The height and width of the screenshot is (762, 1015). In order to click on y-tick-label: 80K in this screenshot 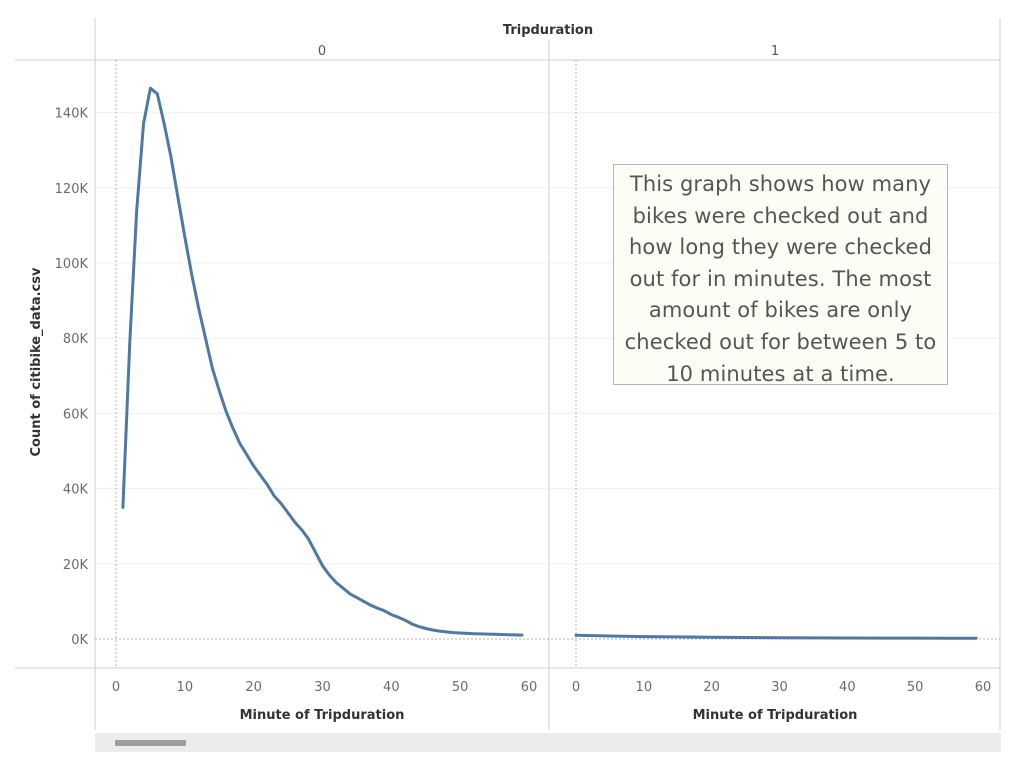, I will do `click(76, 339)`.